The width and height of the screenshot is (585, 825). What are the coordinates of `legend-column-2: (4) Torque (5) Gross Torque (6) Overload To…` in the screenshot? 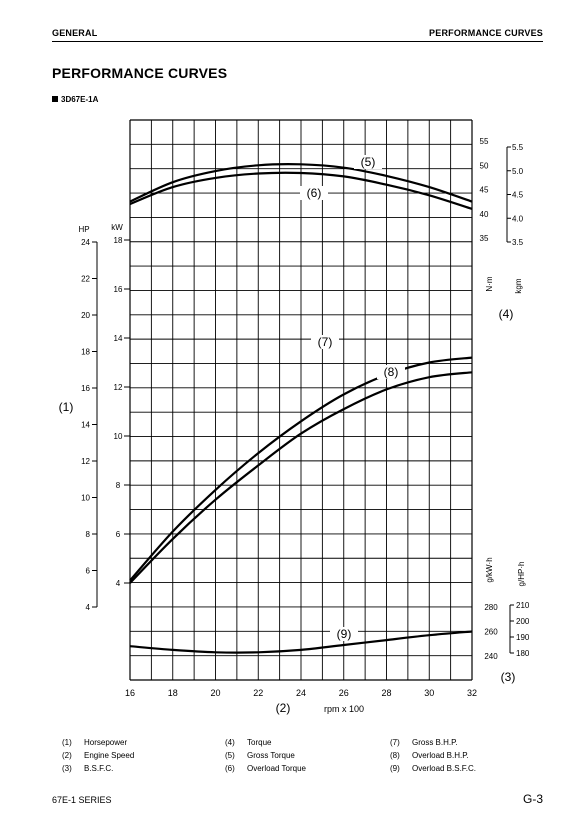 It's located at (265, 755).